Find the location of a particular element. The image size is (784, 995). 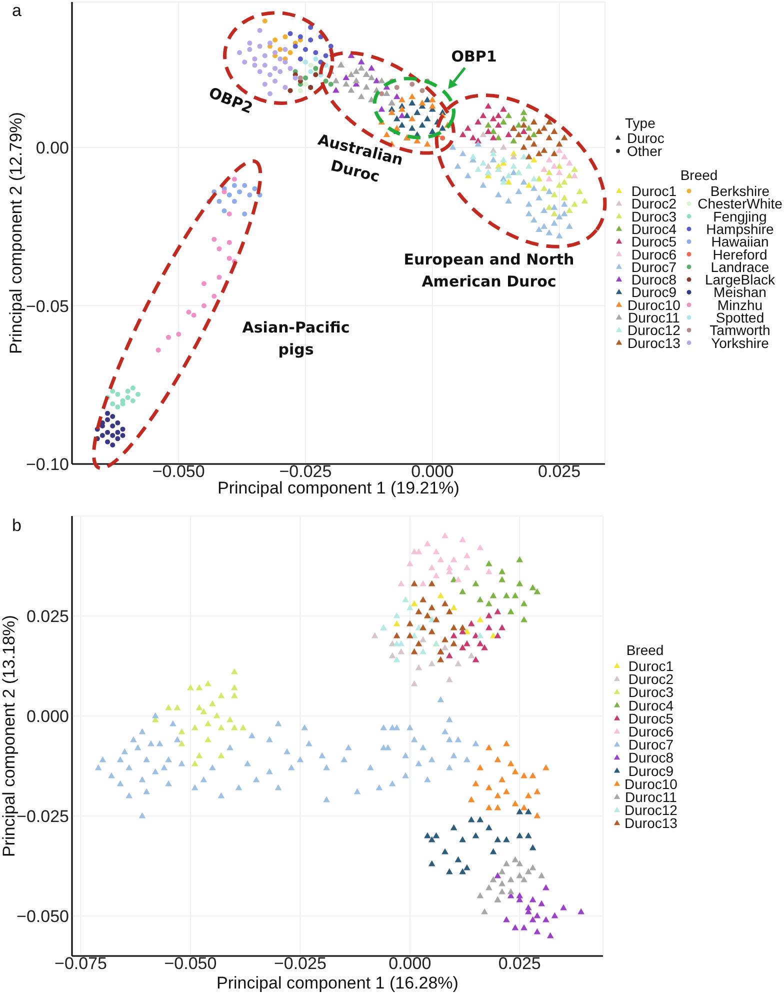

y-tick-label: −0.10 is located at coordinates (47, 464).